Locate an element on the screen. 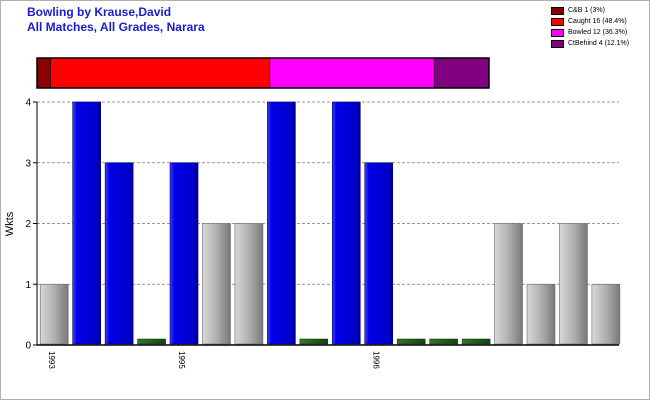  legend-label-ctbehind: CtBehind 4 (12.1%) is located at coordinates (599, 43).